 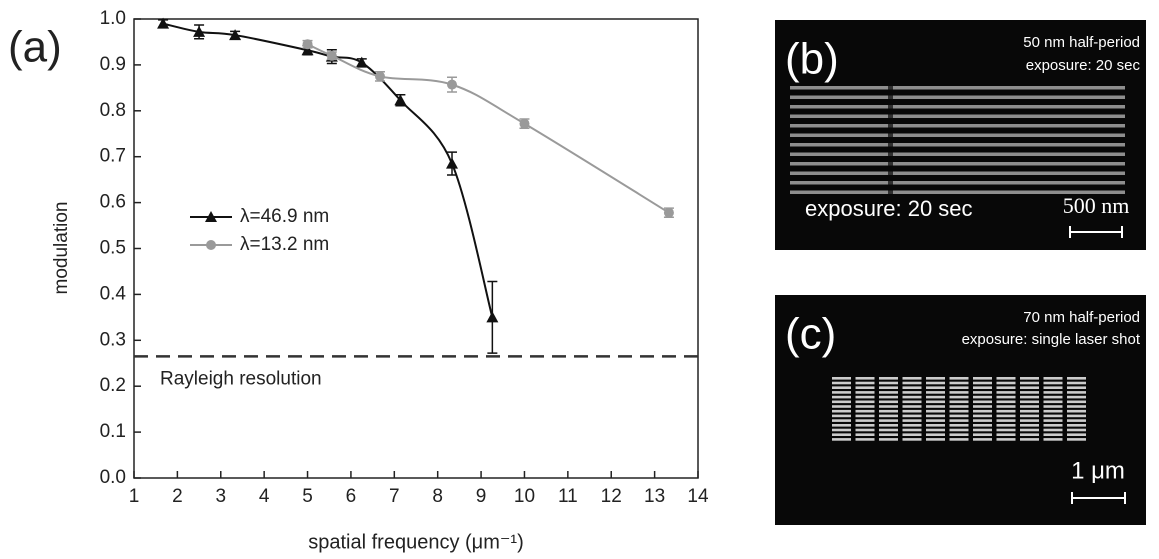 I want to click on legend-label: λ=13.2 nm, so click(x=284, y=244).